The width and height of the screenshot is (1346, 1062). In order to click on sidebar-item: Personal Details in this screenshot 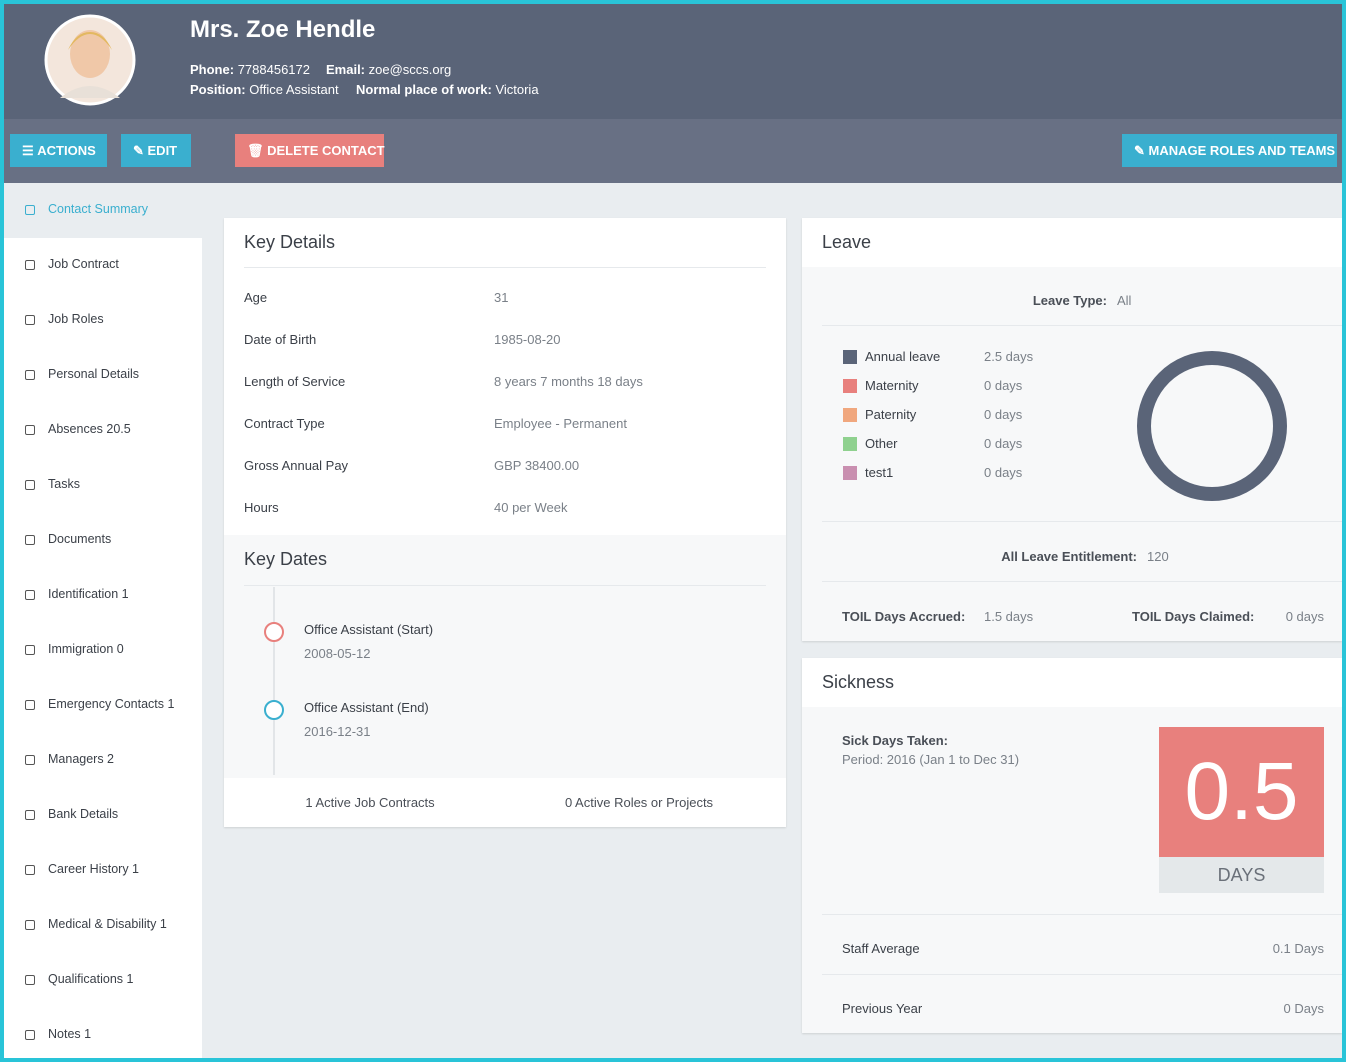, I will do `click(103, 375)`.